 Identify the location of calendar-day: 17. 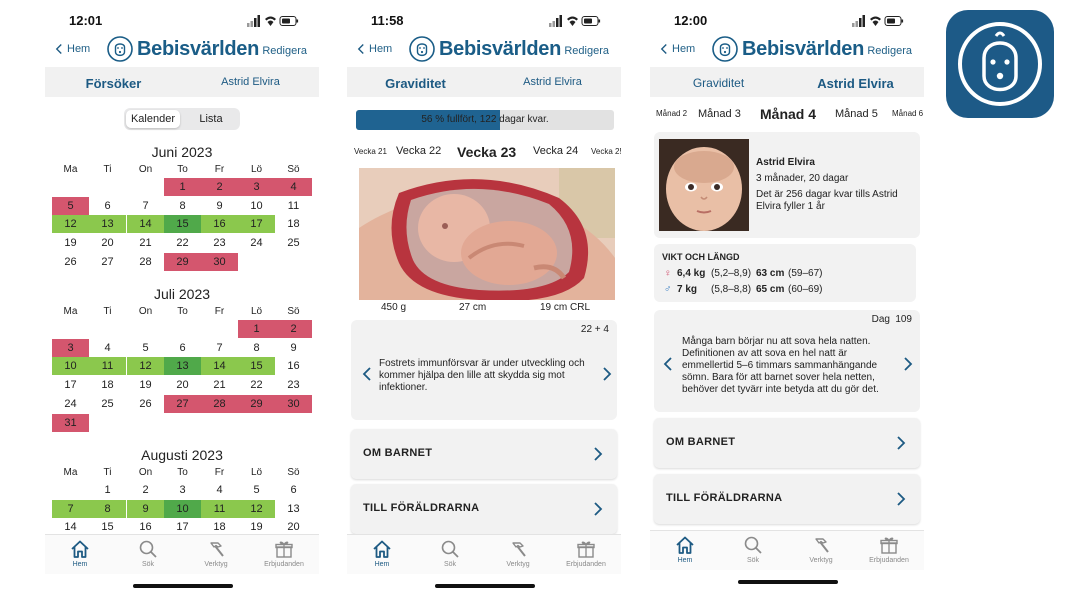
(182, 527).